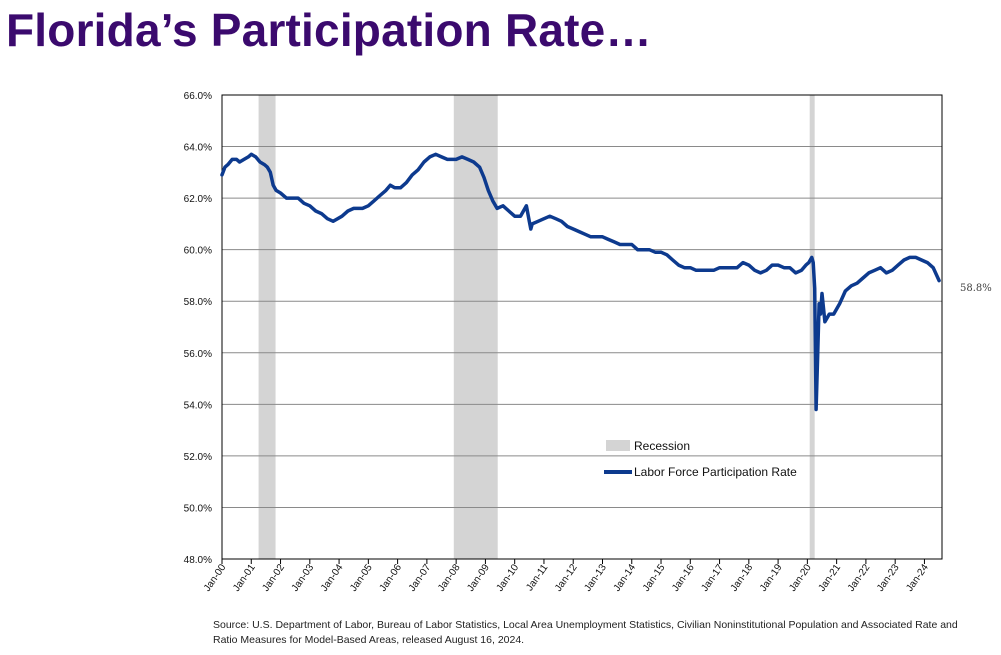 This screenshot has height=655, width=1001. Describe the element at coordinates (595, 578) in the screenshot. I see `x-tick-label: Jan-13` at that location.